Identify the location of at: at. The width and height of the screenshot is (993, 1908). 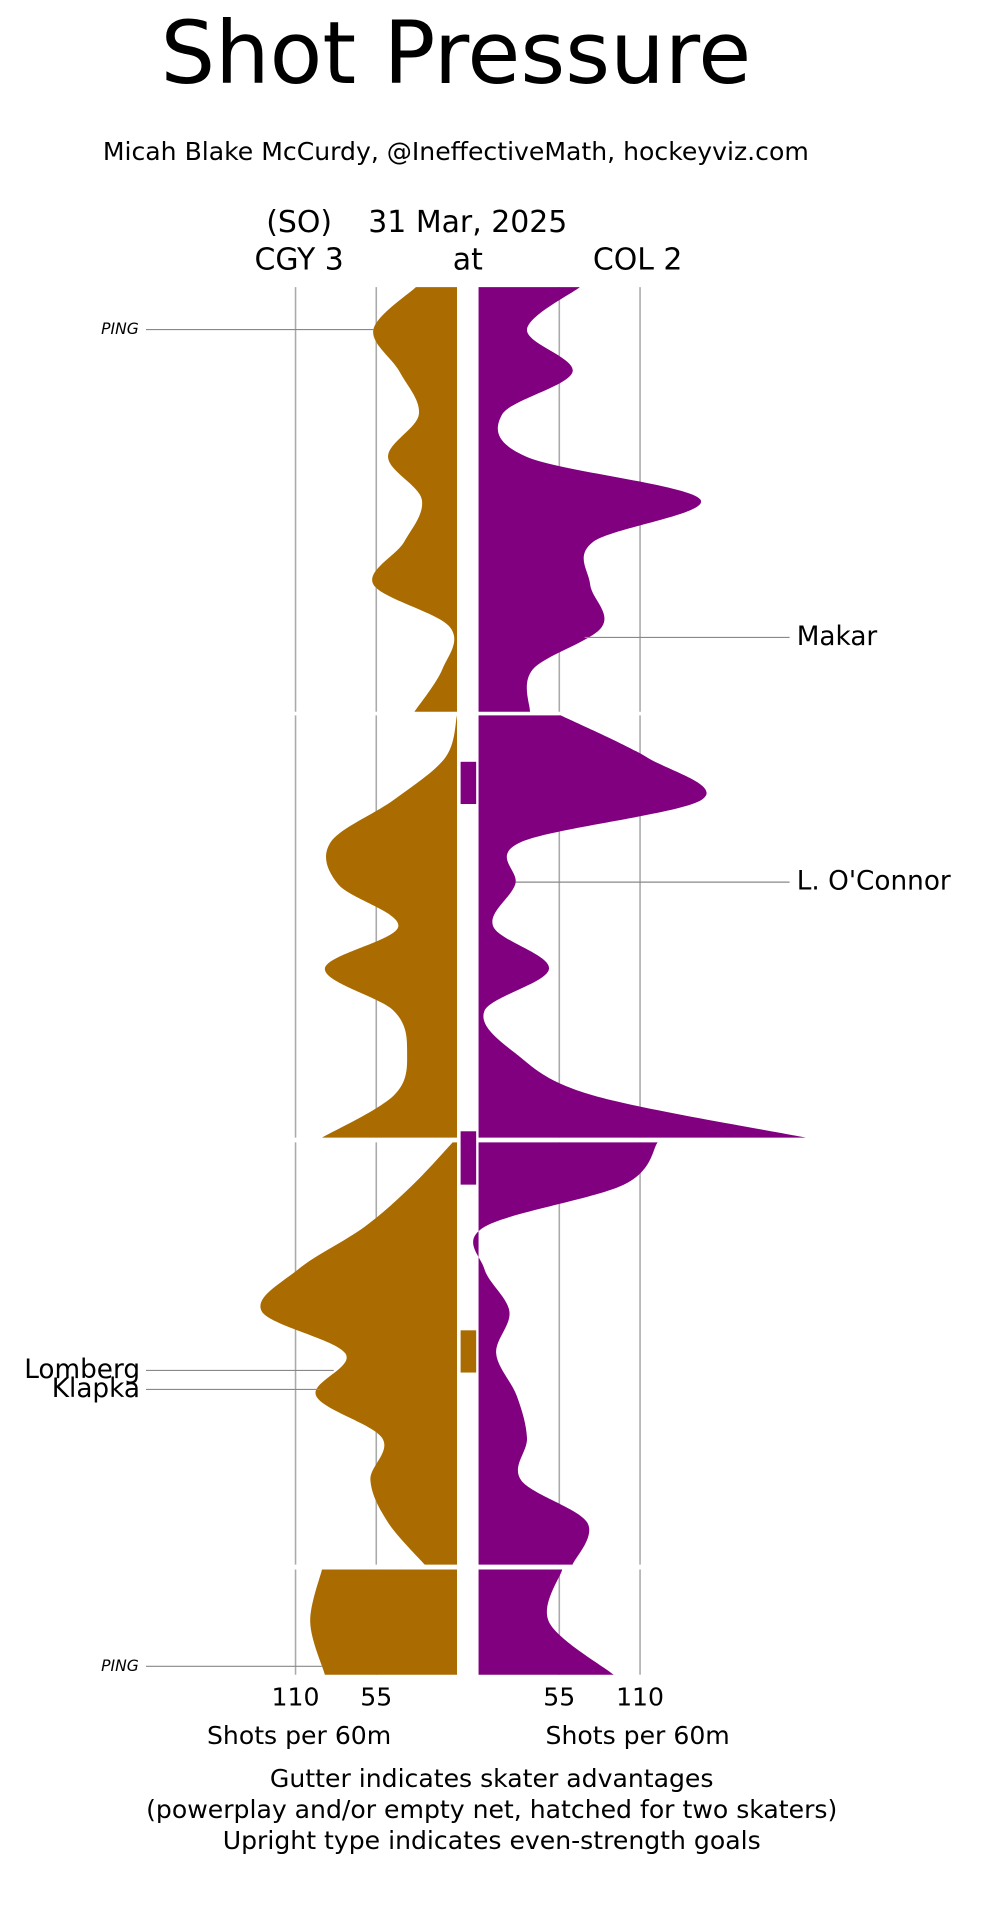
(468, 259).